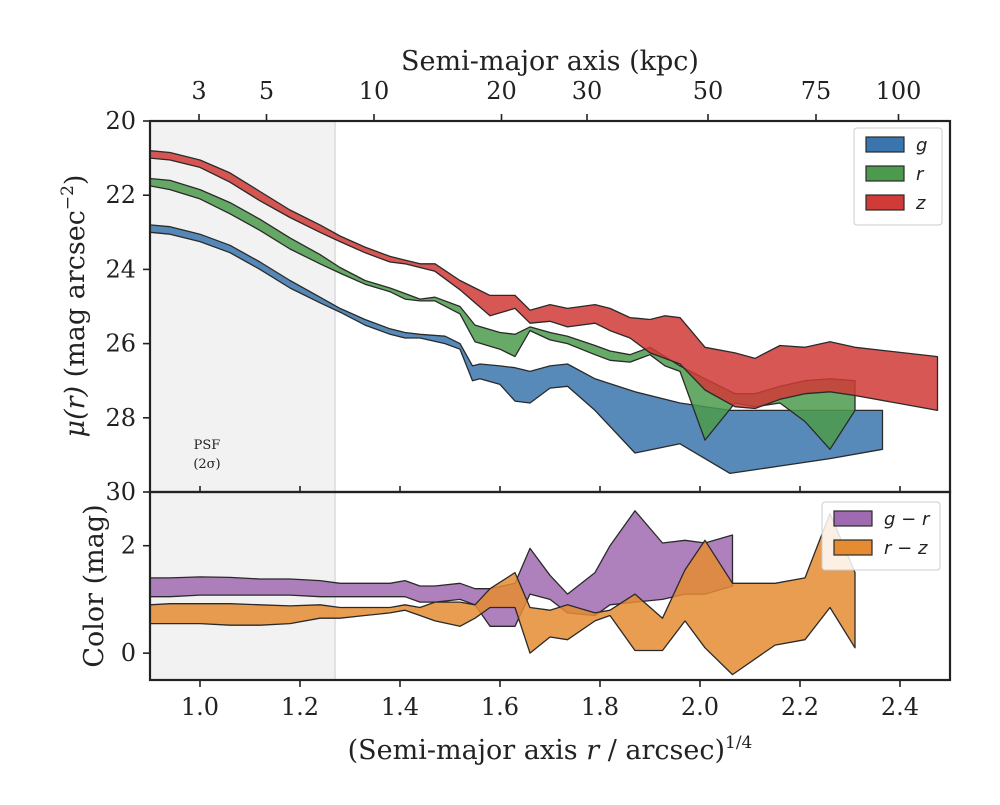 The width and height of the screenshot is (1000, 805). What do you see at coordinates (920, 203) in the screenshot?
I see `brightness-legend-label-z: z` at bounding box center [920, 203].